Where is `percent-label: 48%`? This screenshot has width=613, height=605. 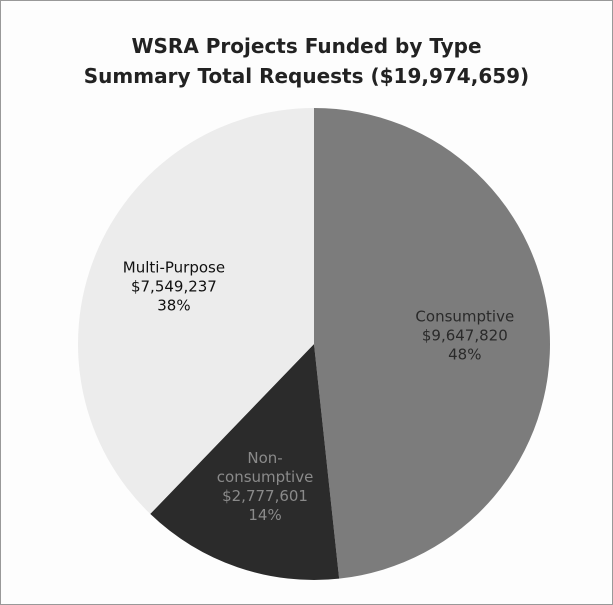
percent-label: 48% is located at coordinates (465, 354).